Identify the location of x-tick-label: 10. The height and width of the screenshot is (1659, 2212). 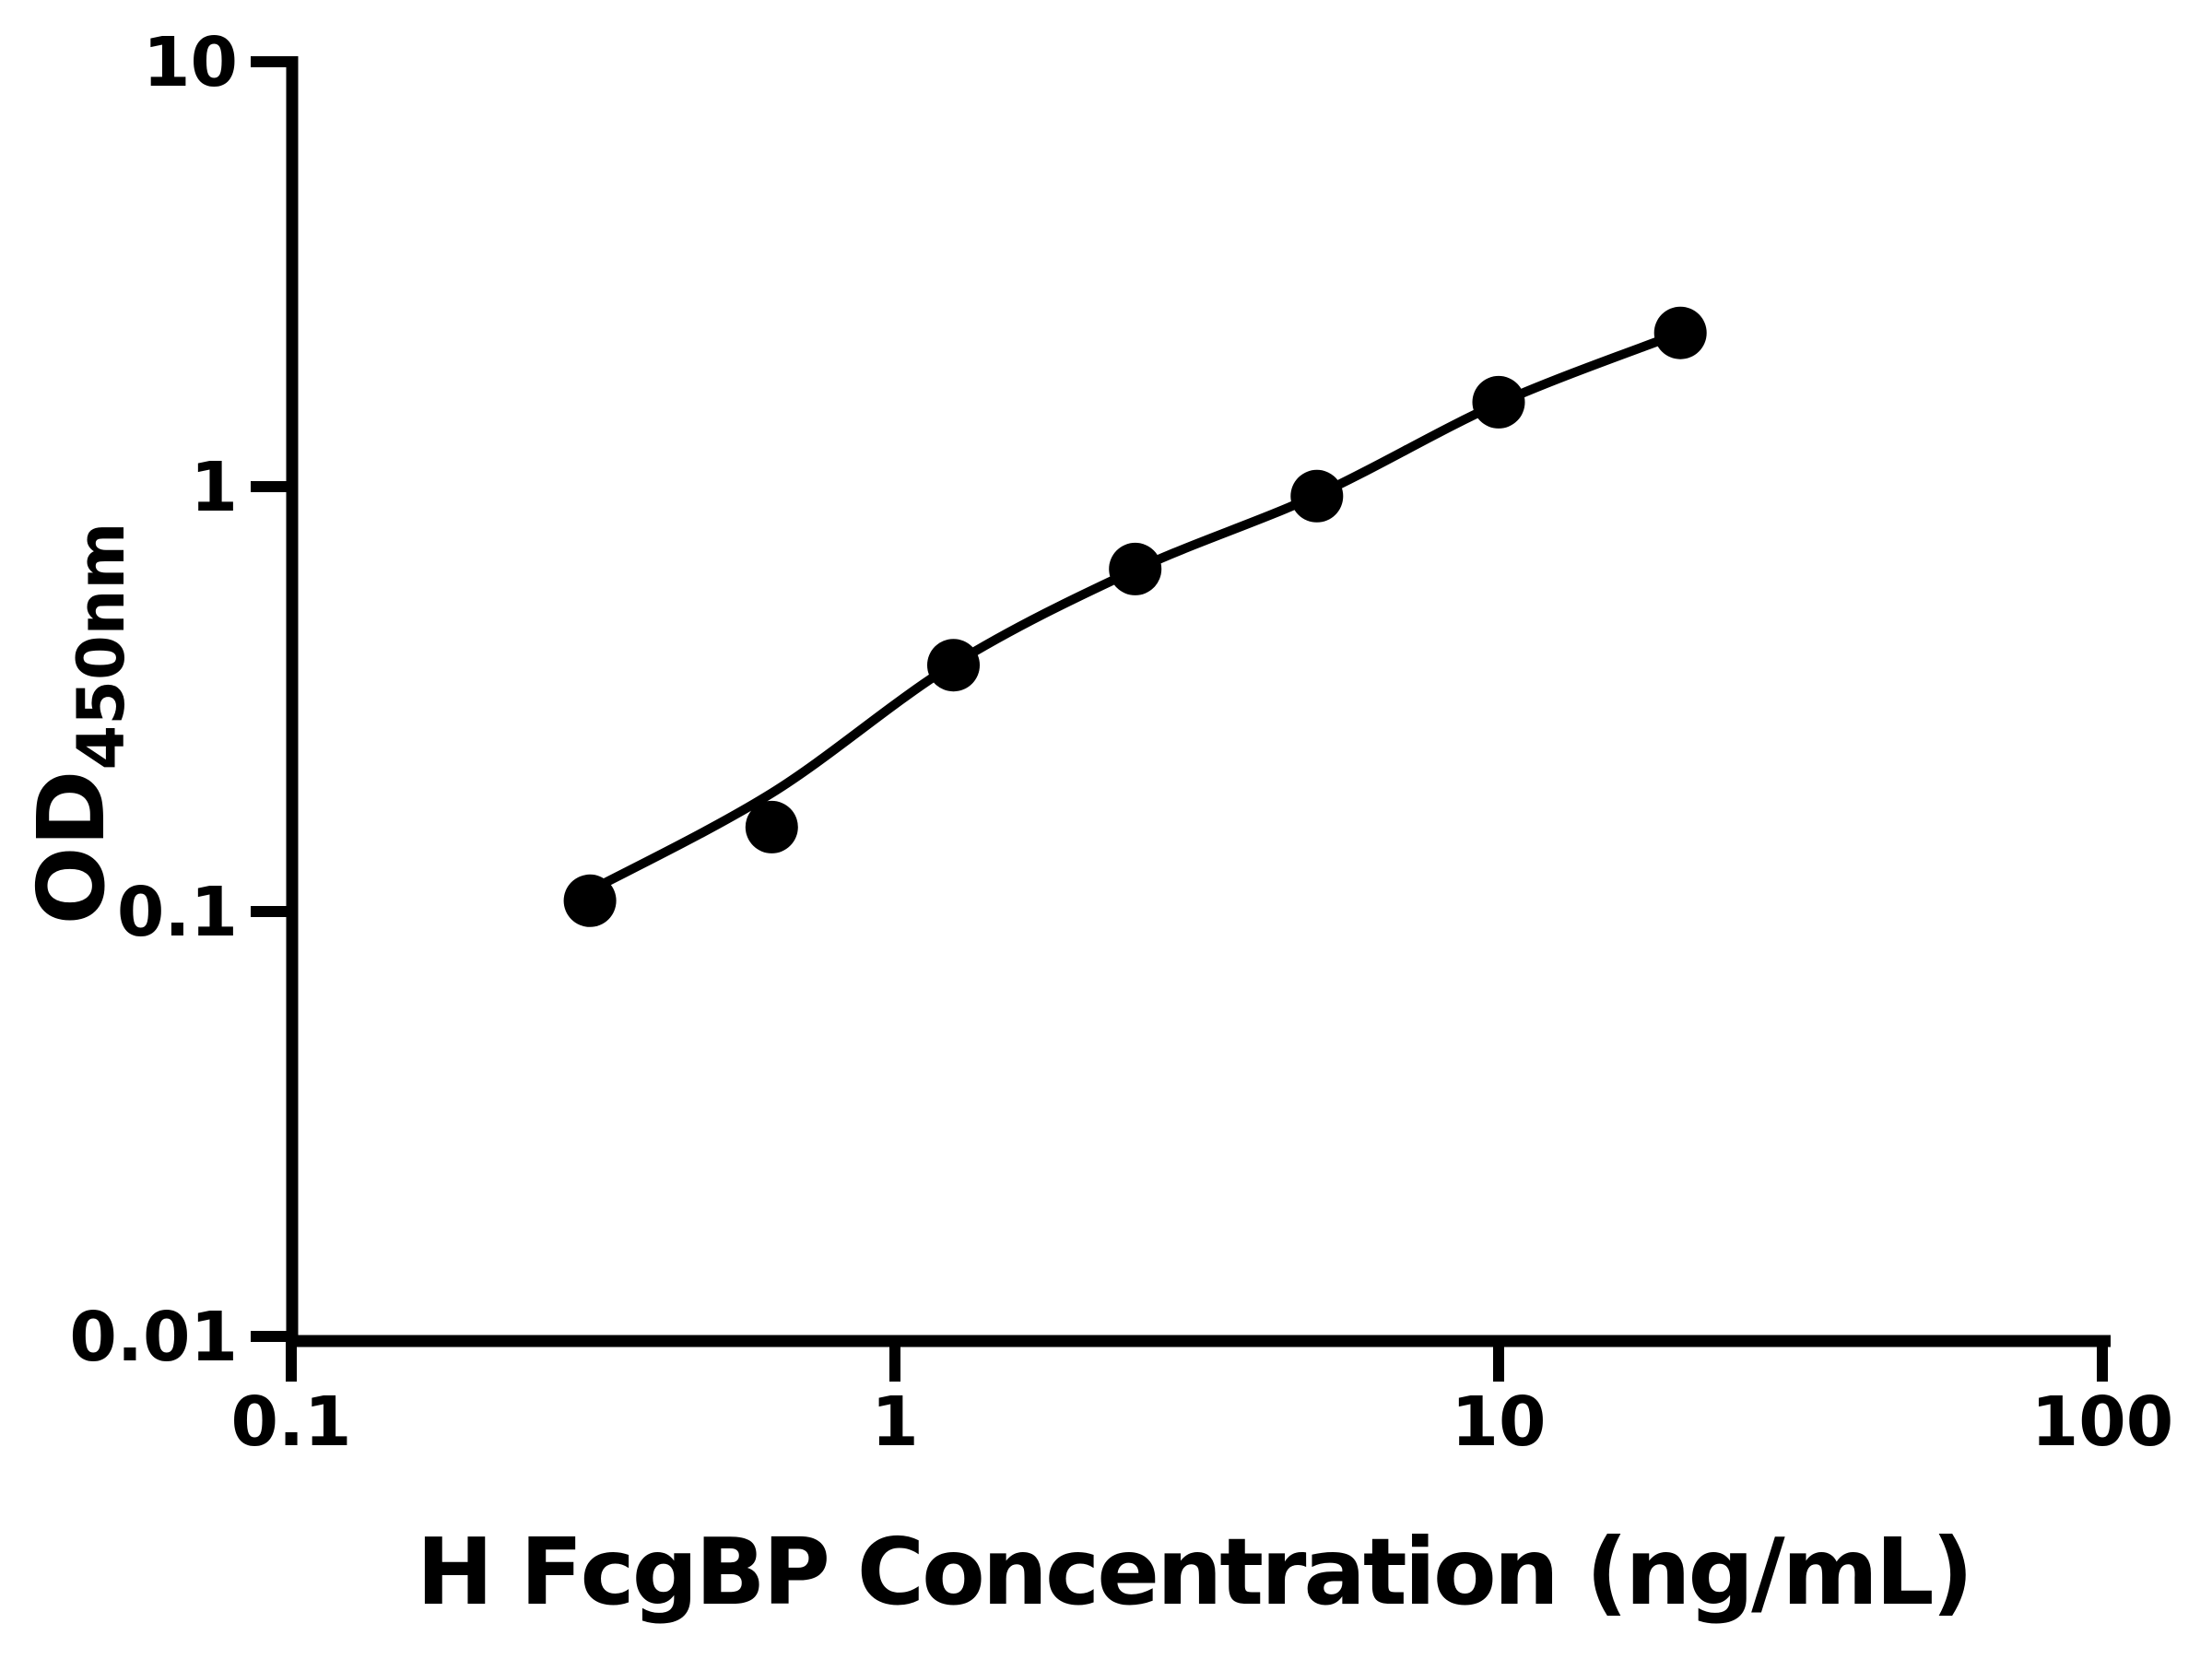
(1499, 1422).